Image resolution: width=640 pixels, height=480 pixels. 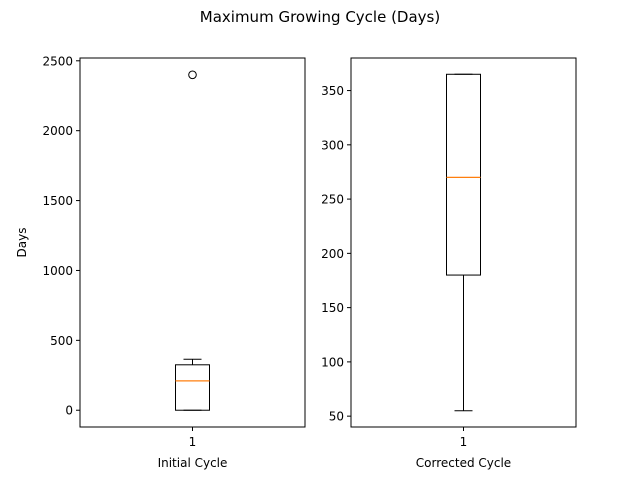 What do you see at coordinates (463, 174) in the screenshot?
I see `box-corrected` at bounding box center [463, 174].